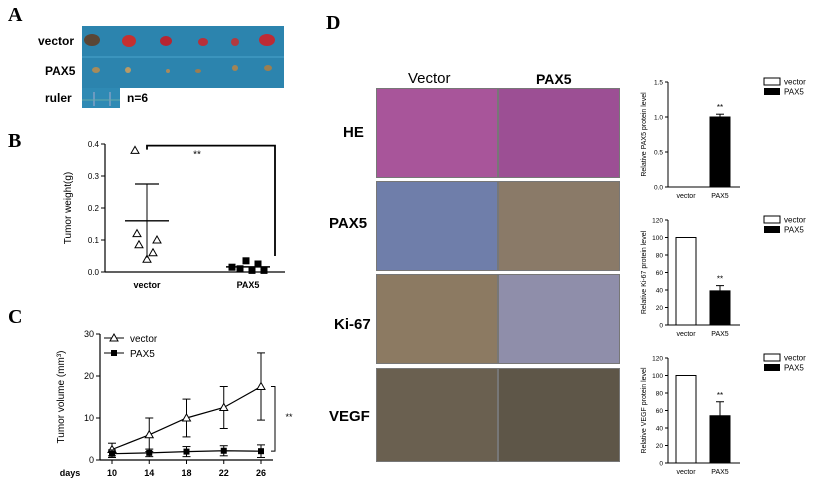  I want to click on y-axis-label: Relative Ki-67 protein level, so click(644, 272).